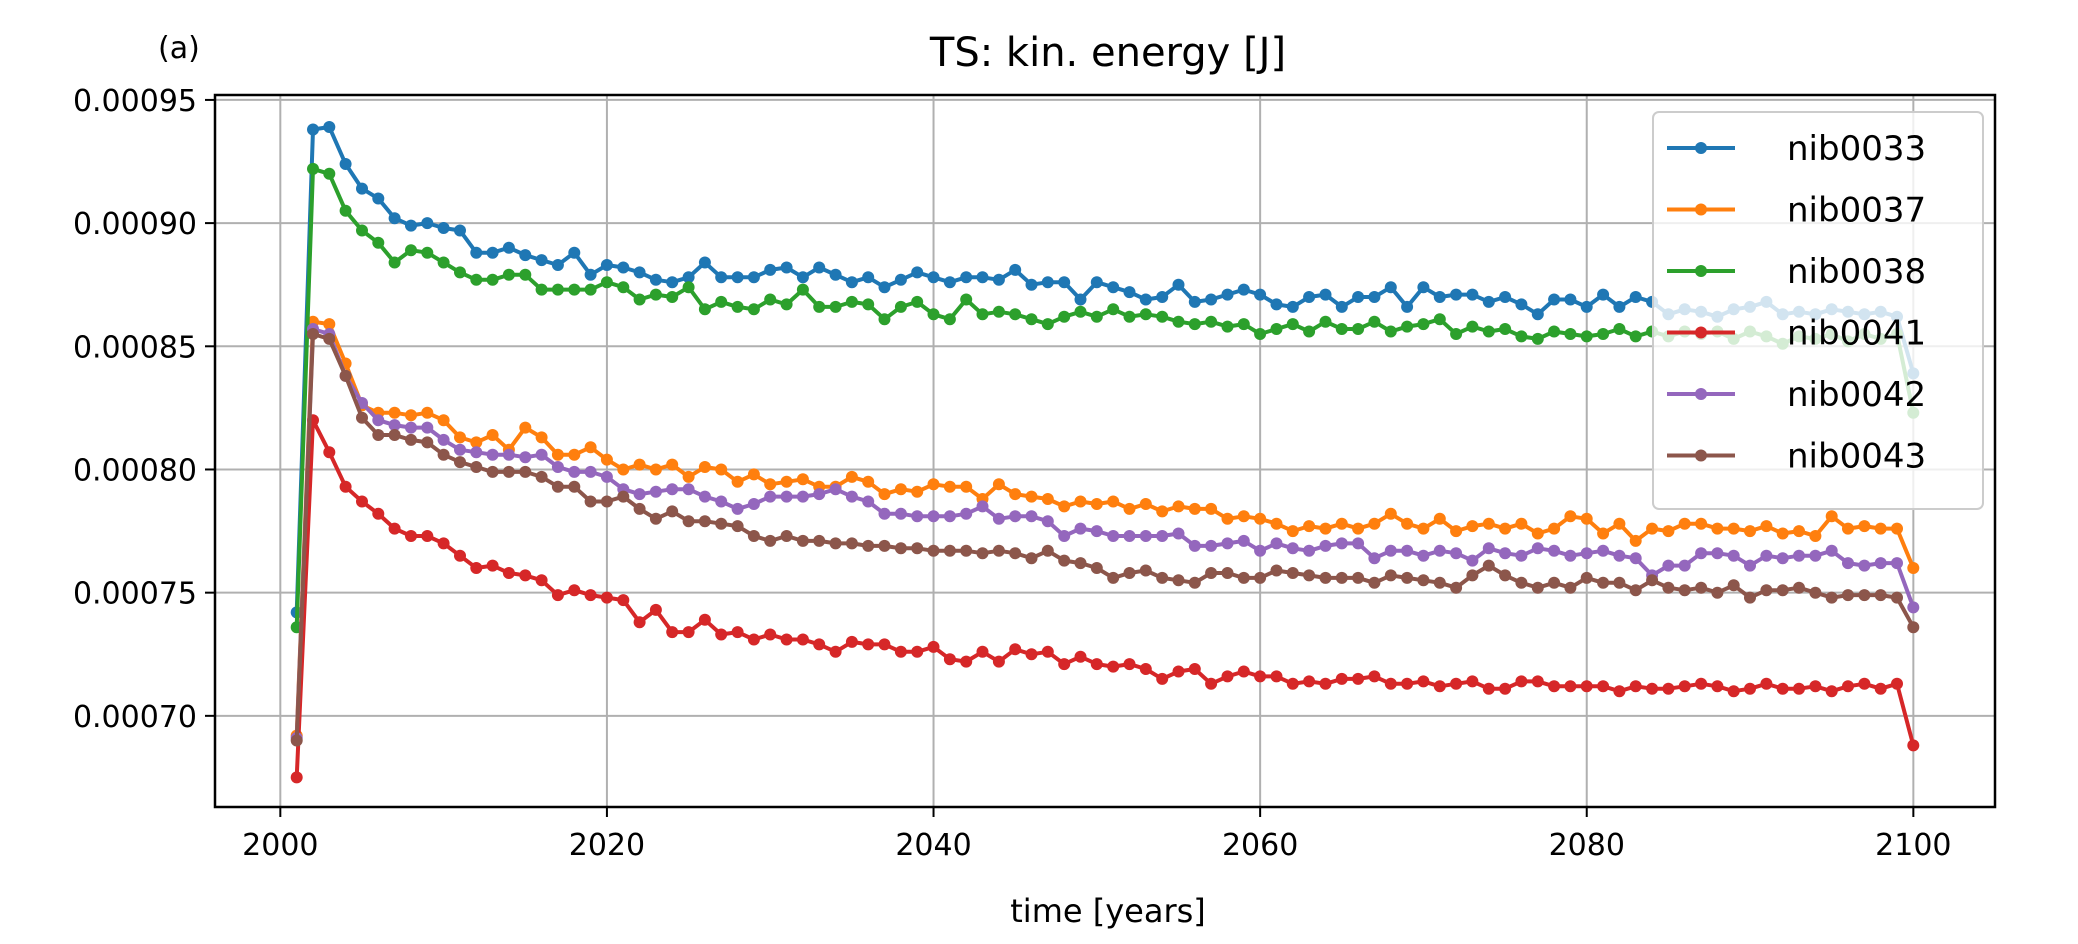 The height and width of the screenshot is (944, 2078). What do you see at coordinates (1796, 211) in the screenshot?
I see `legend-entry: nib0037` at bounding box center [1796, 211].